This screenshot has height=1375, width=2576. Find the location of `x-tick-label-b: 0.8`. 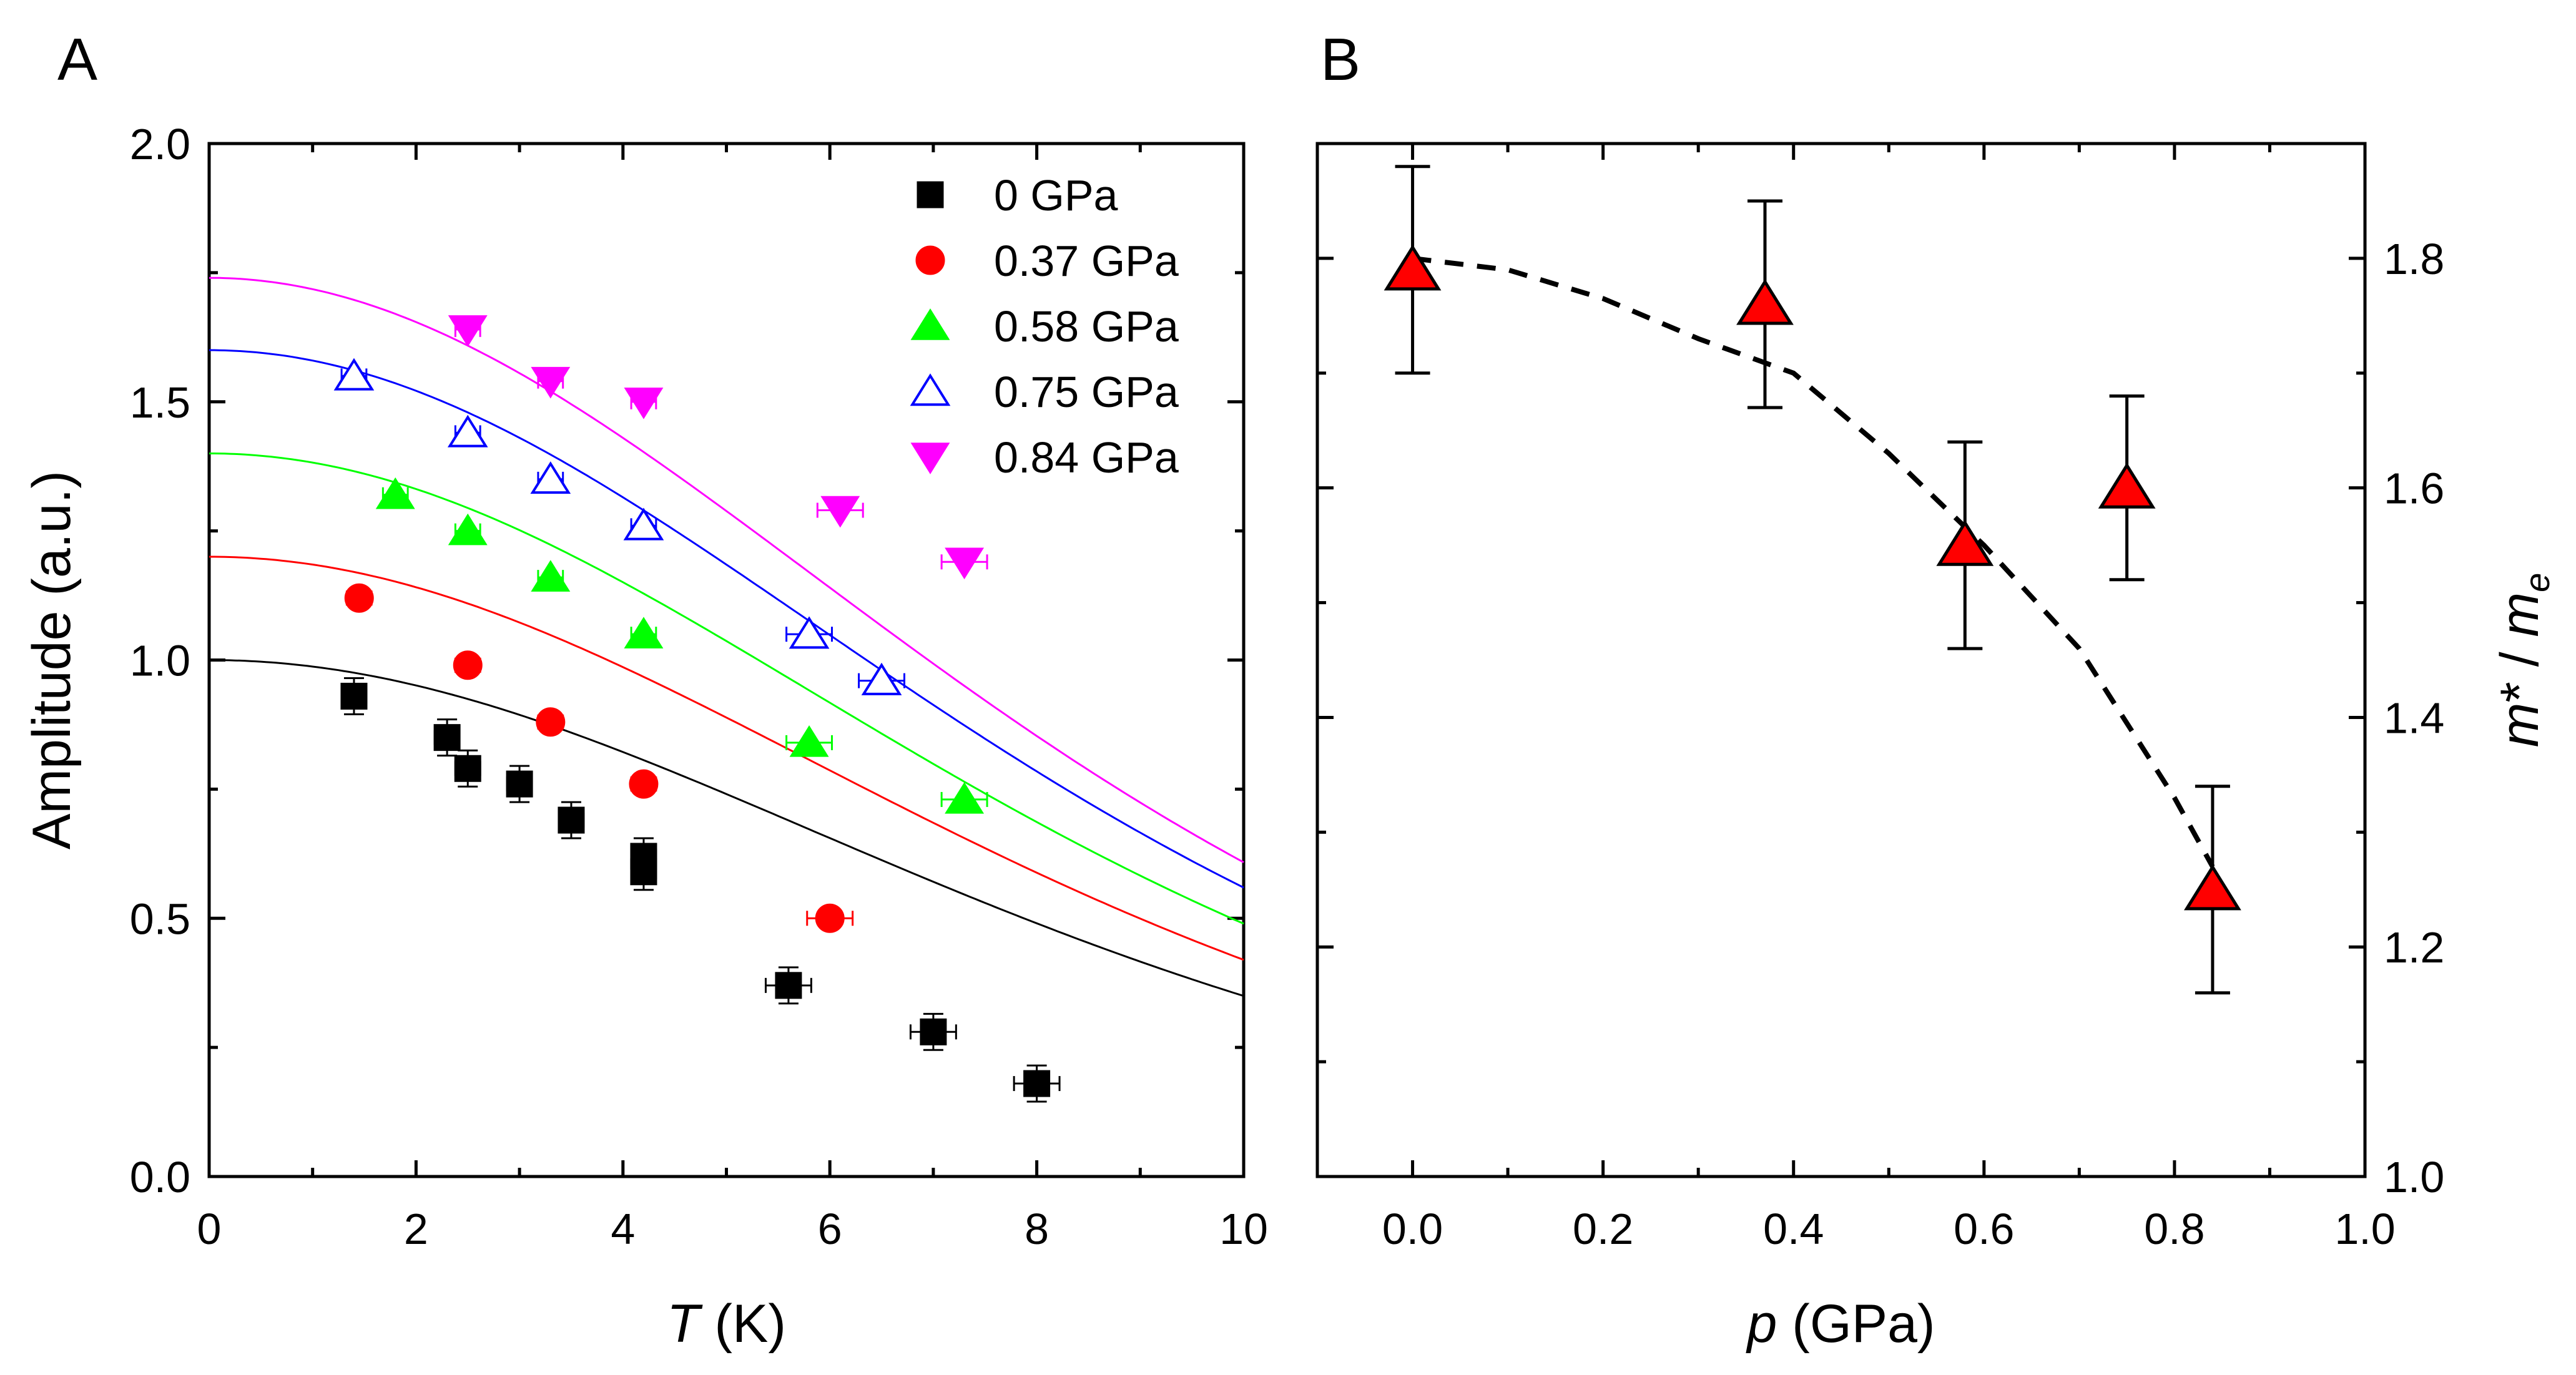

x-tick-label-b: 0.8 is located at coordinates (2174, 1229).